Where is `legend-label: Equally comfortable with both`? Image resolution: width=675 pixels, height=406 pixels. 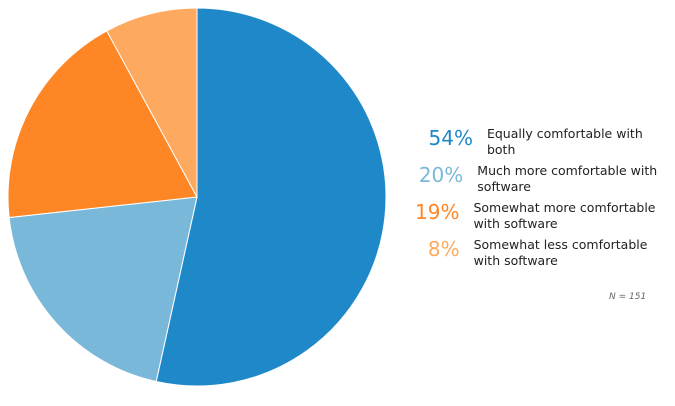 legend-label: Equally comfortable with both is located at coordinates (564, 141).